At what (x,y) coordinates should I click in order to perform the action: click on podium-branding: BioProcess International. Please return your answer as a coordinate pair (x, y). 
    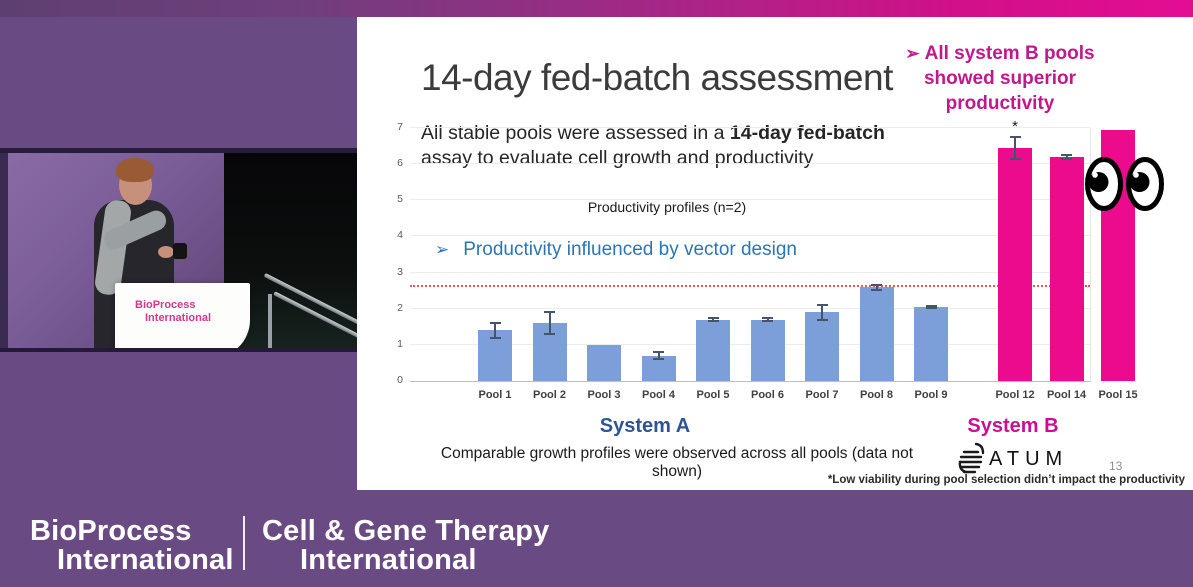
    Looking at the image, I should click on (173, 312).